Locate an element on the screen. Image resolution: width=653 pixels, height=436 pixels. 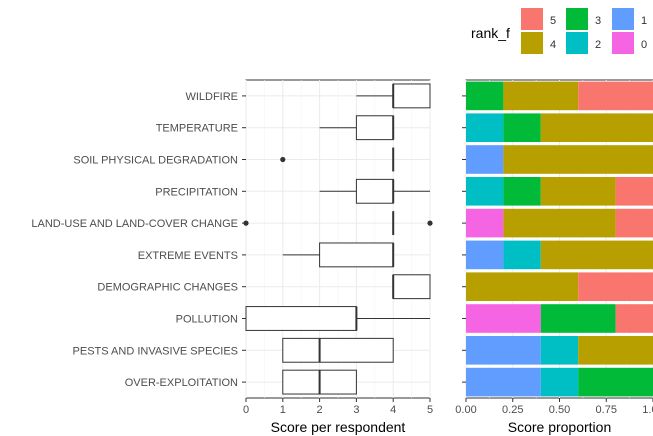
category-label: EXTREME EVENTS is located at coordinates (188, 256).